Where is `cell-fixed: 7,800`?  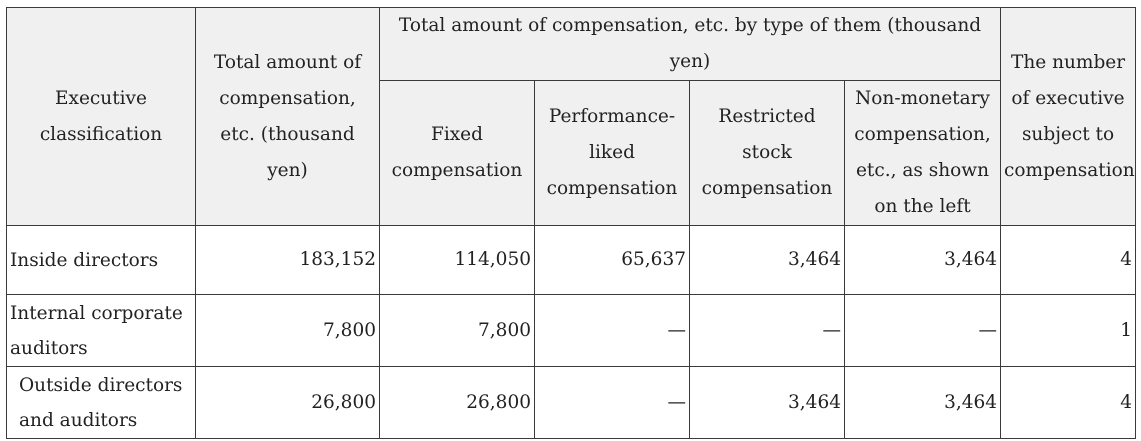 cell-fixed: 7,800 is located at coordinates (457, 331).